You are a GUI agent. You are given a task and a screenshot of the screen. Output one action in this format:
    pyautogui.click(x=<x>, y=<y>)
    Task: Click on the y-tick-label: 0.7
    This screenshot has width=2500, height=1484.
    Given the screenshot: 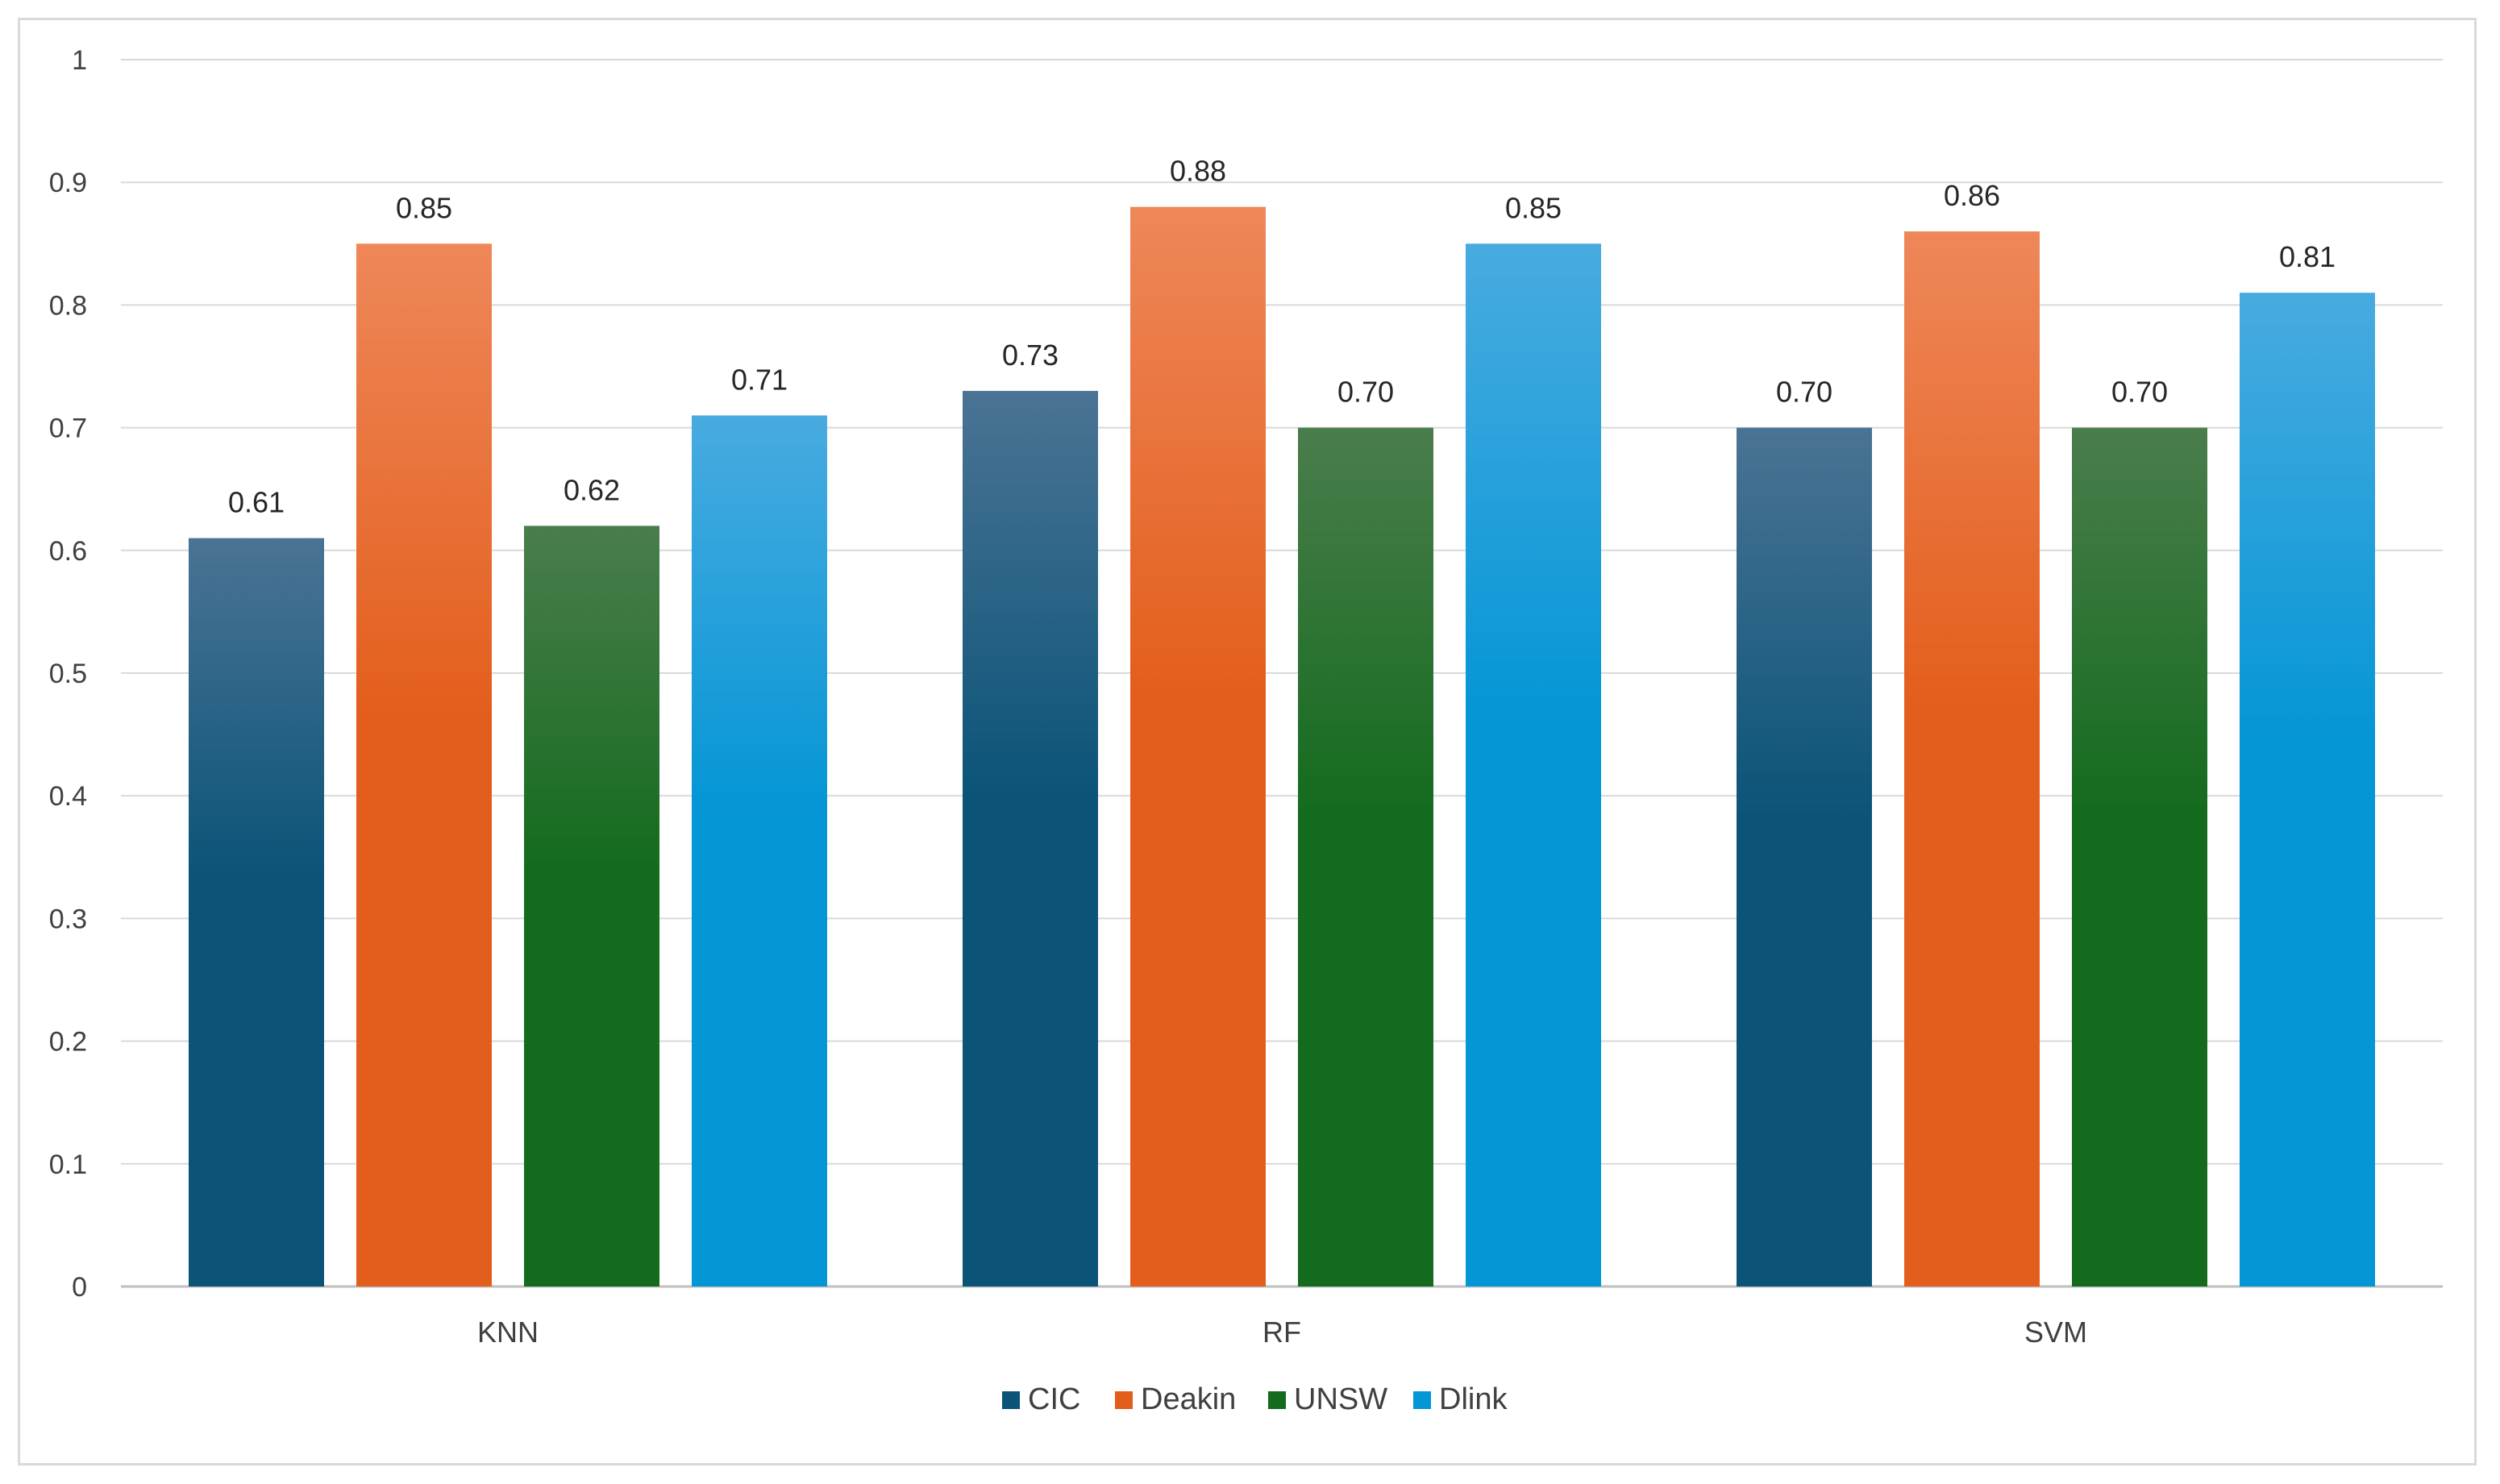 What is the action you would take?
    pyautogui.click(x=68, y=429)
    